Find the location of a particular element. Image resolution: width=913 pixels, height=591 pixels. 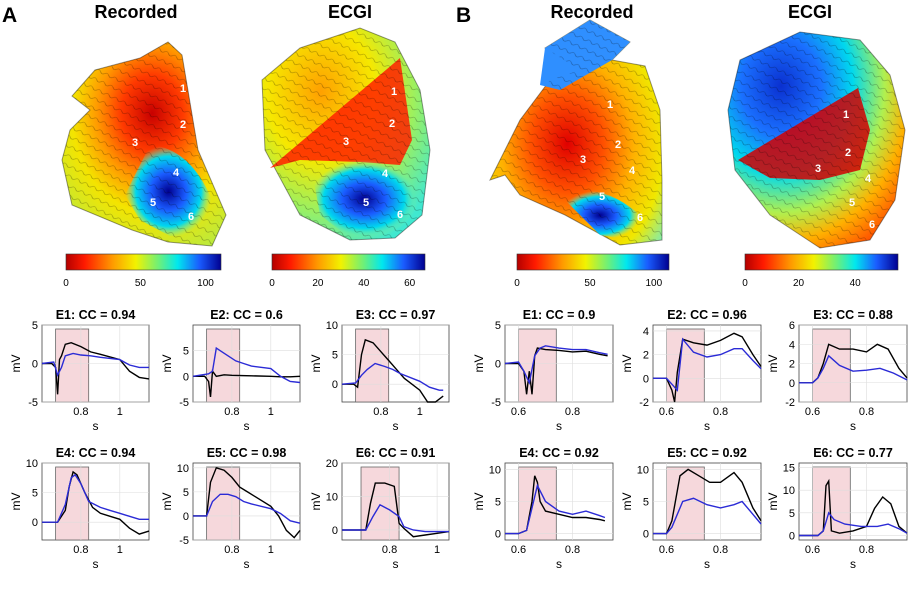

trace-plot: 0.6 0.8 6 4 2 0 -2 E3: CC = 0.88 s mV is located at coordinates (837, 370).